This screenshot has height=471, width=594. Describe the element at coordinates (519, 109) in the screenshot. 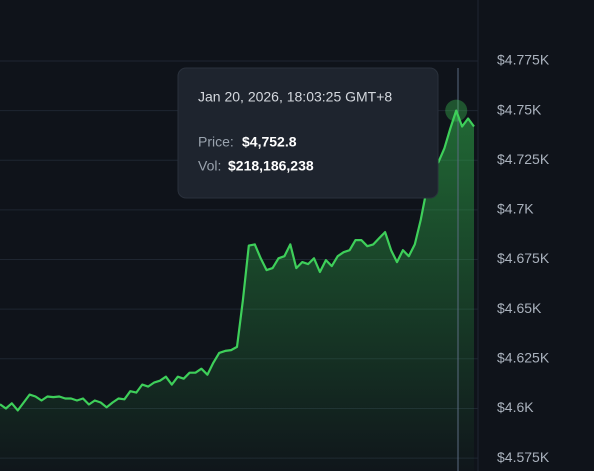

I see `y-tick-label: $4.75K` at that location.